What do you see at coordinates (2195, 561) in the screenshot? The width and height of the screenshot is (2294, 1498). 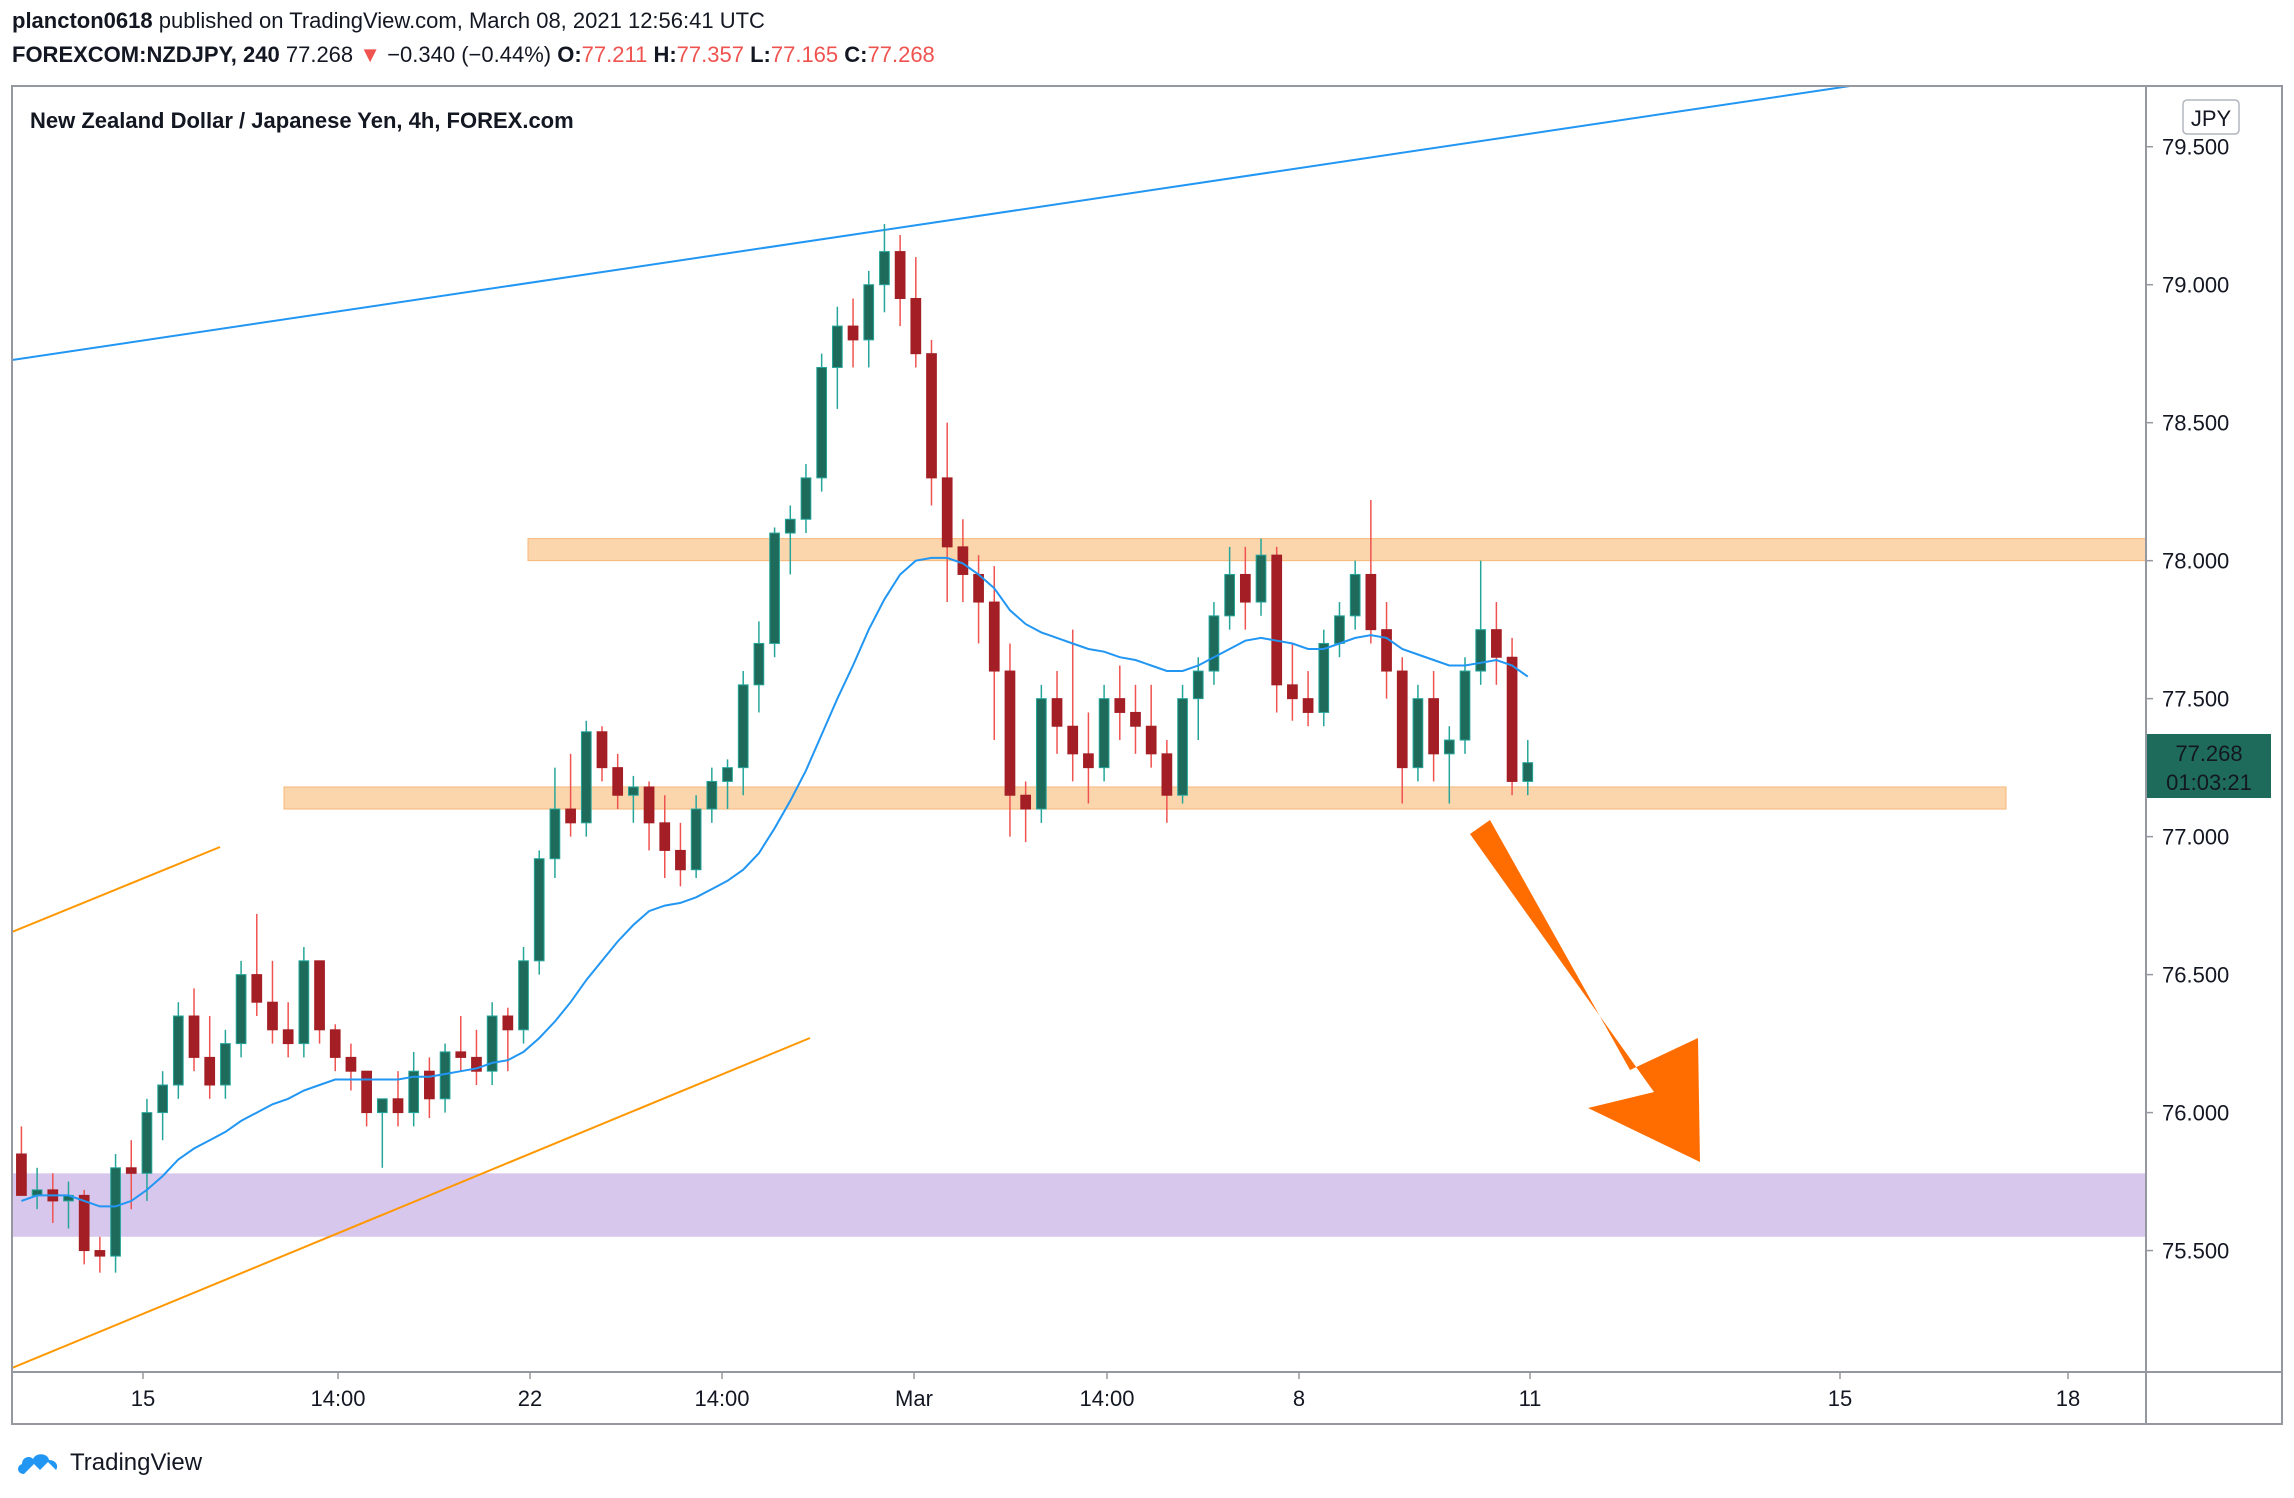 I see `y-tick-label: 78.000` at bounding box center [2195, 561].